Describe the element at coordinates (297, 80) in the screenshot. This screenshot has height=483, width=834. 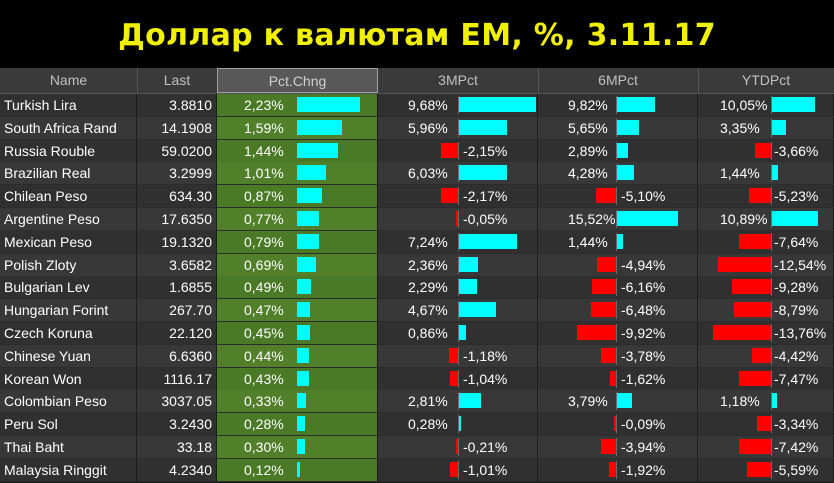
I see `column-header-pct-chng: Pct.Chng` at that location.